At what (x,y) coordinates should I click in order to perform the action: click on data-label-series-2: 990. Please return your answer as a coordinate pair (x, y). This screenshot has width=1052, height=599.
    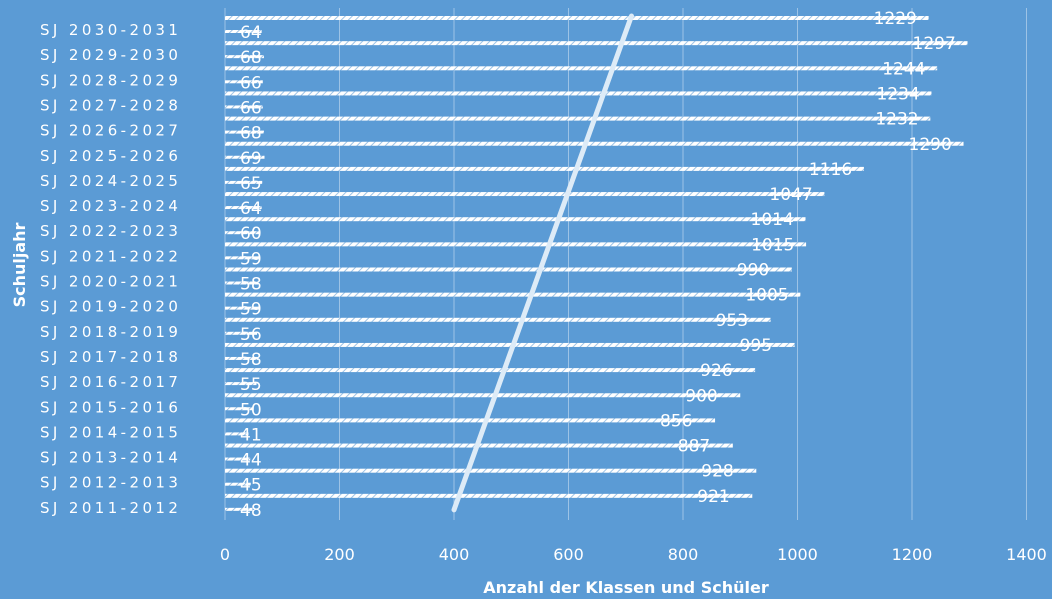
    Looking at the image, I should click on (753, 271).